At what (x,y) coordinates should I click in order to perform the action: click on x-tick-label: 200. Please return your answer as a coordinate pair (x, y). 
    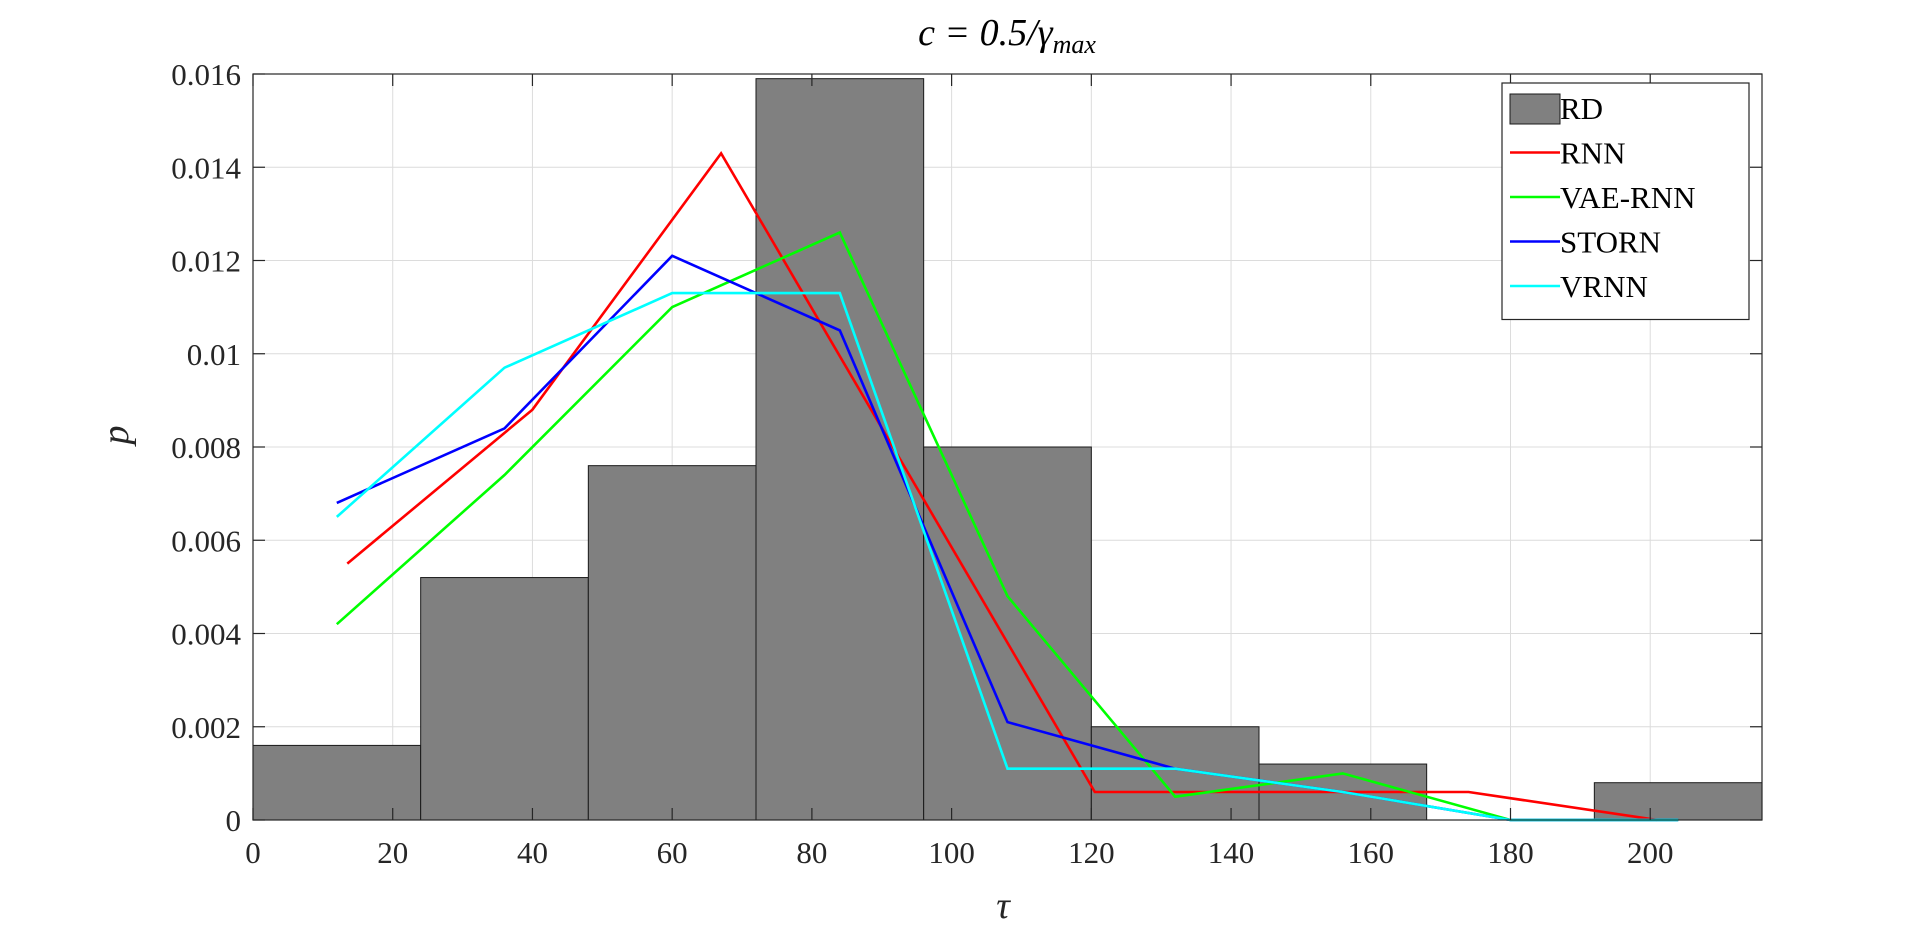
    Looking at the image, I should click on (1650, 852).